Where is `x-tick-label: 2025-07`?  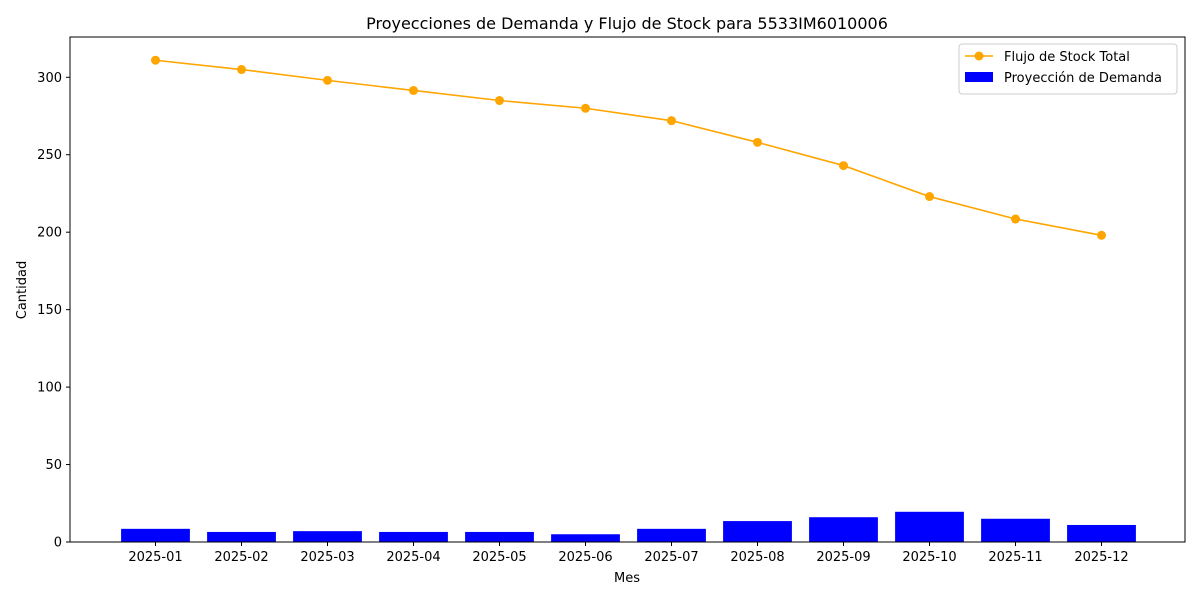
x-tick-label: 2025-07 is located at coordinates (671, 557).